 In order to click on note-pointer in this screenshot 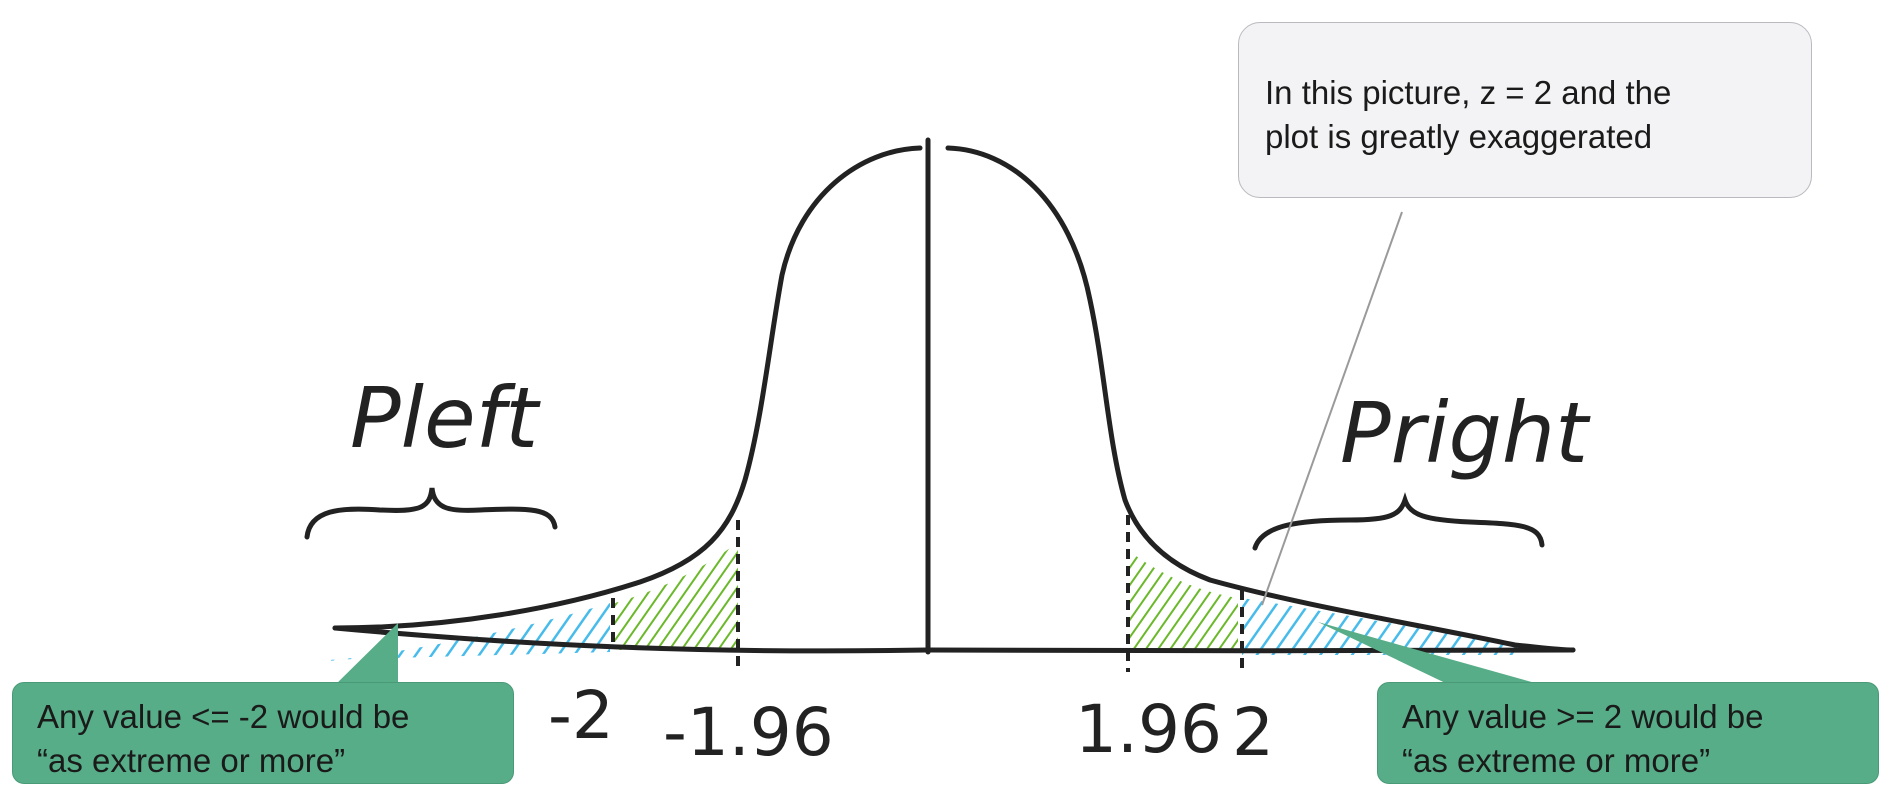, I will do `click(1332, 408)`.